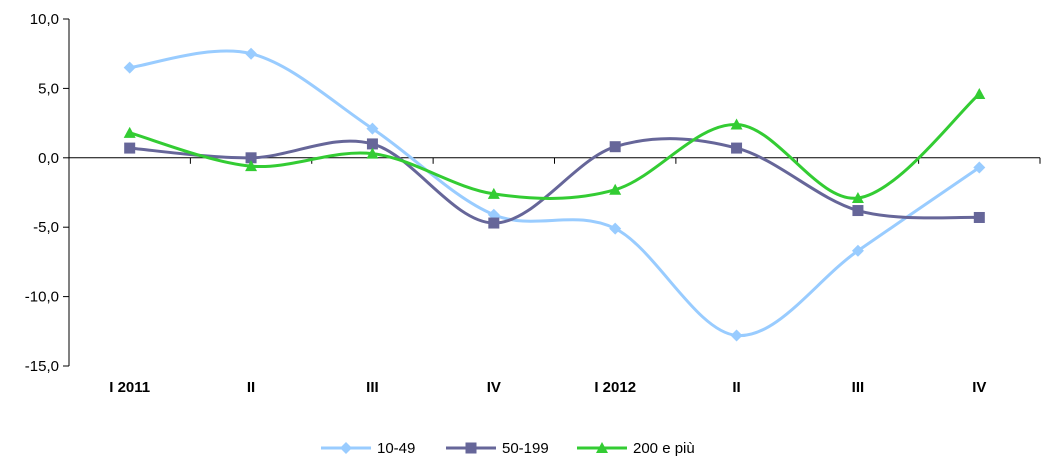 The width and height of the screenshot is (1061, 459). Describe the element at coordinates (129, 387) in the screenshot. I see `x-tick-label: I 2011` at that location.